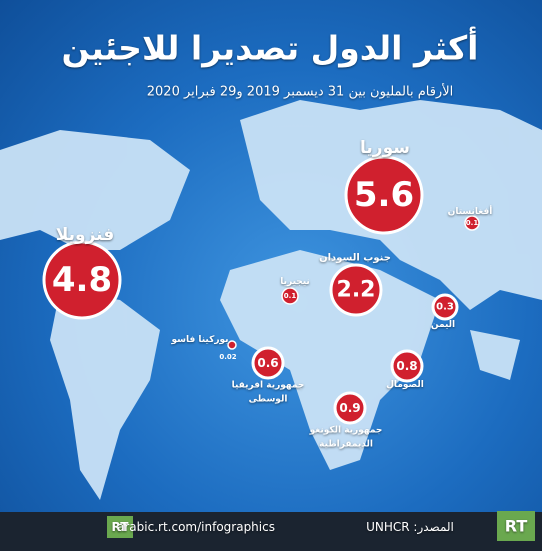 The height and width of the screenshot is (551, 542). What do you see at coordinates (270, 48) in the screenshot?
I see `title: أكثر الدول تصديرا للاجئين` at bounding box center [270, 48].